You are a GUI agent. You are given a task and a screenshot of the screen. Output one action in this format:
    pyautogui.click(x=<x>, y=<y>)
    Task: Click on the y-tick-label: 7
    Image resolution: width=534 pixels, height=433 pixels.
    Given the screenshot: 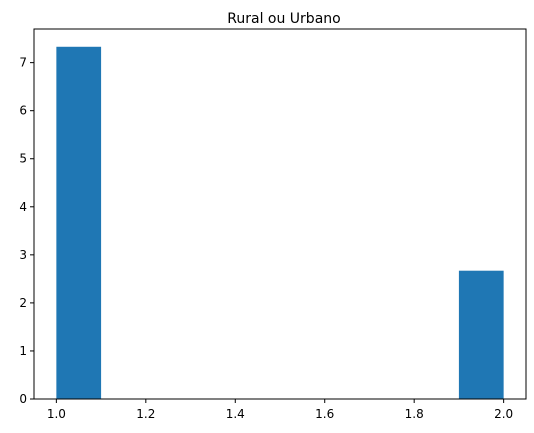 What is the action you would take?
    pyautogui.click(x=23, y=63)
    